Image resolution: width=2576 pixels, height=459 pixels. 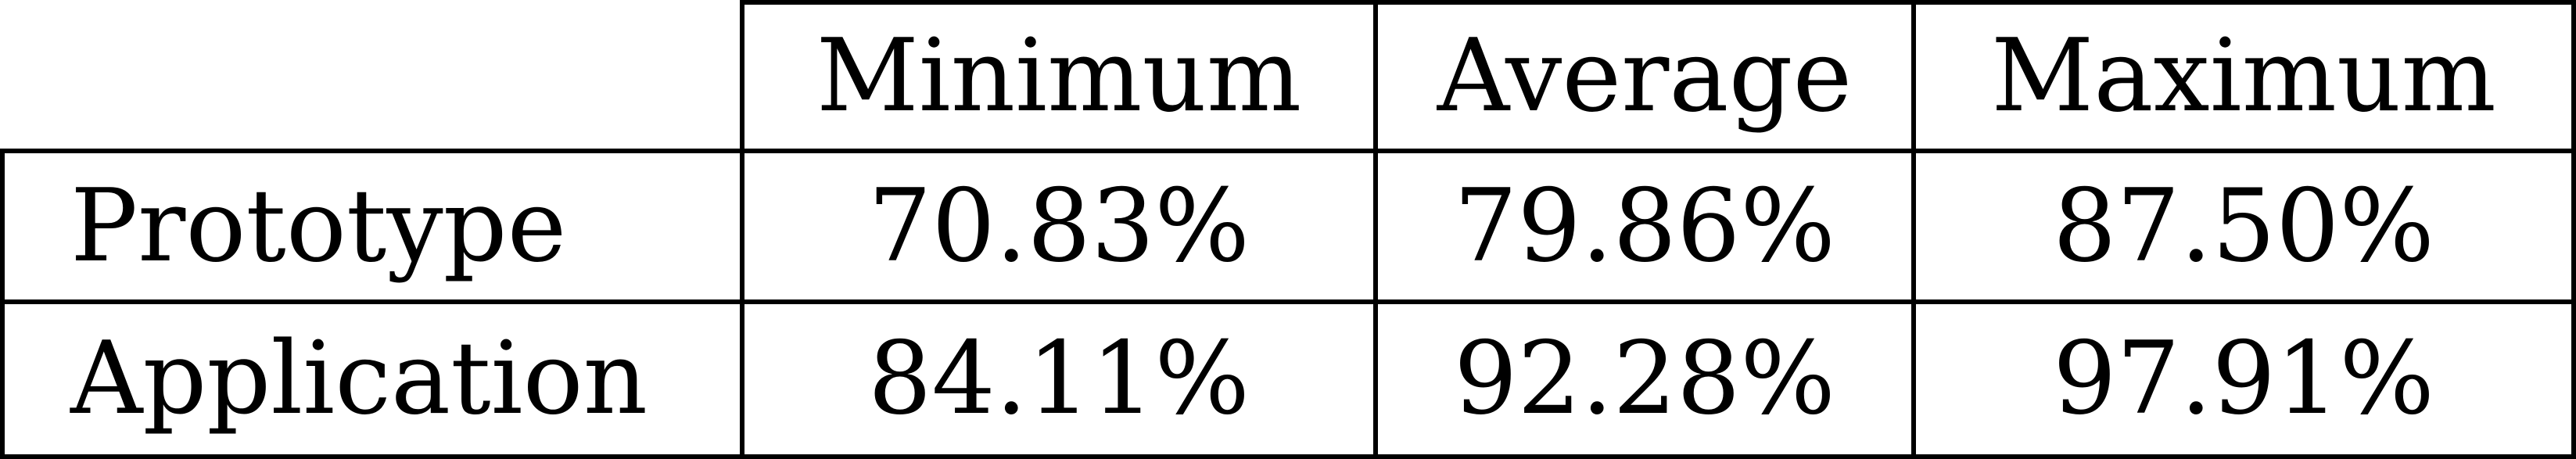 I want to click on prototype-maximum-value: 87.50%, so click(x=2243, y=226).